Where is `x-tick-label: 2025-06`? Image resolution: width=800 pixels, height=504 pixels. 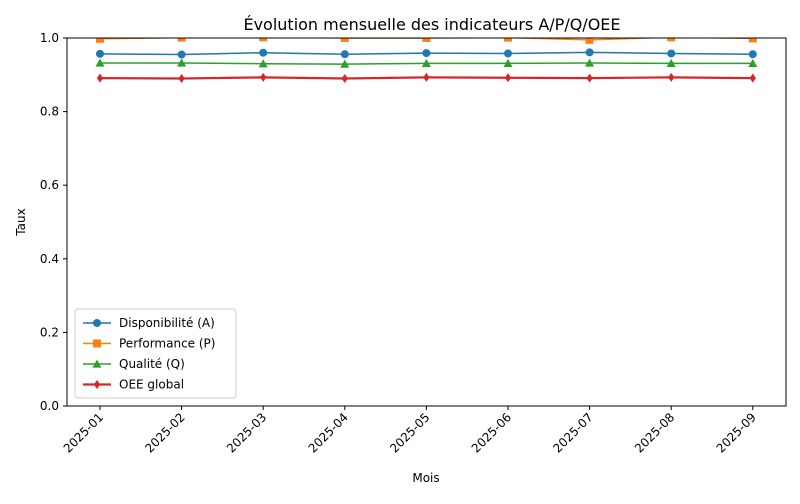
x-tick-label: 2025-06 is located at coordinates (491, 432).